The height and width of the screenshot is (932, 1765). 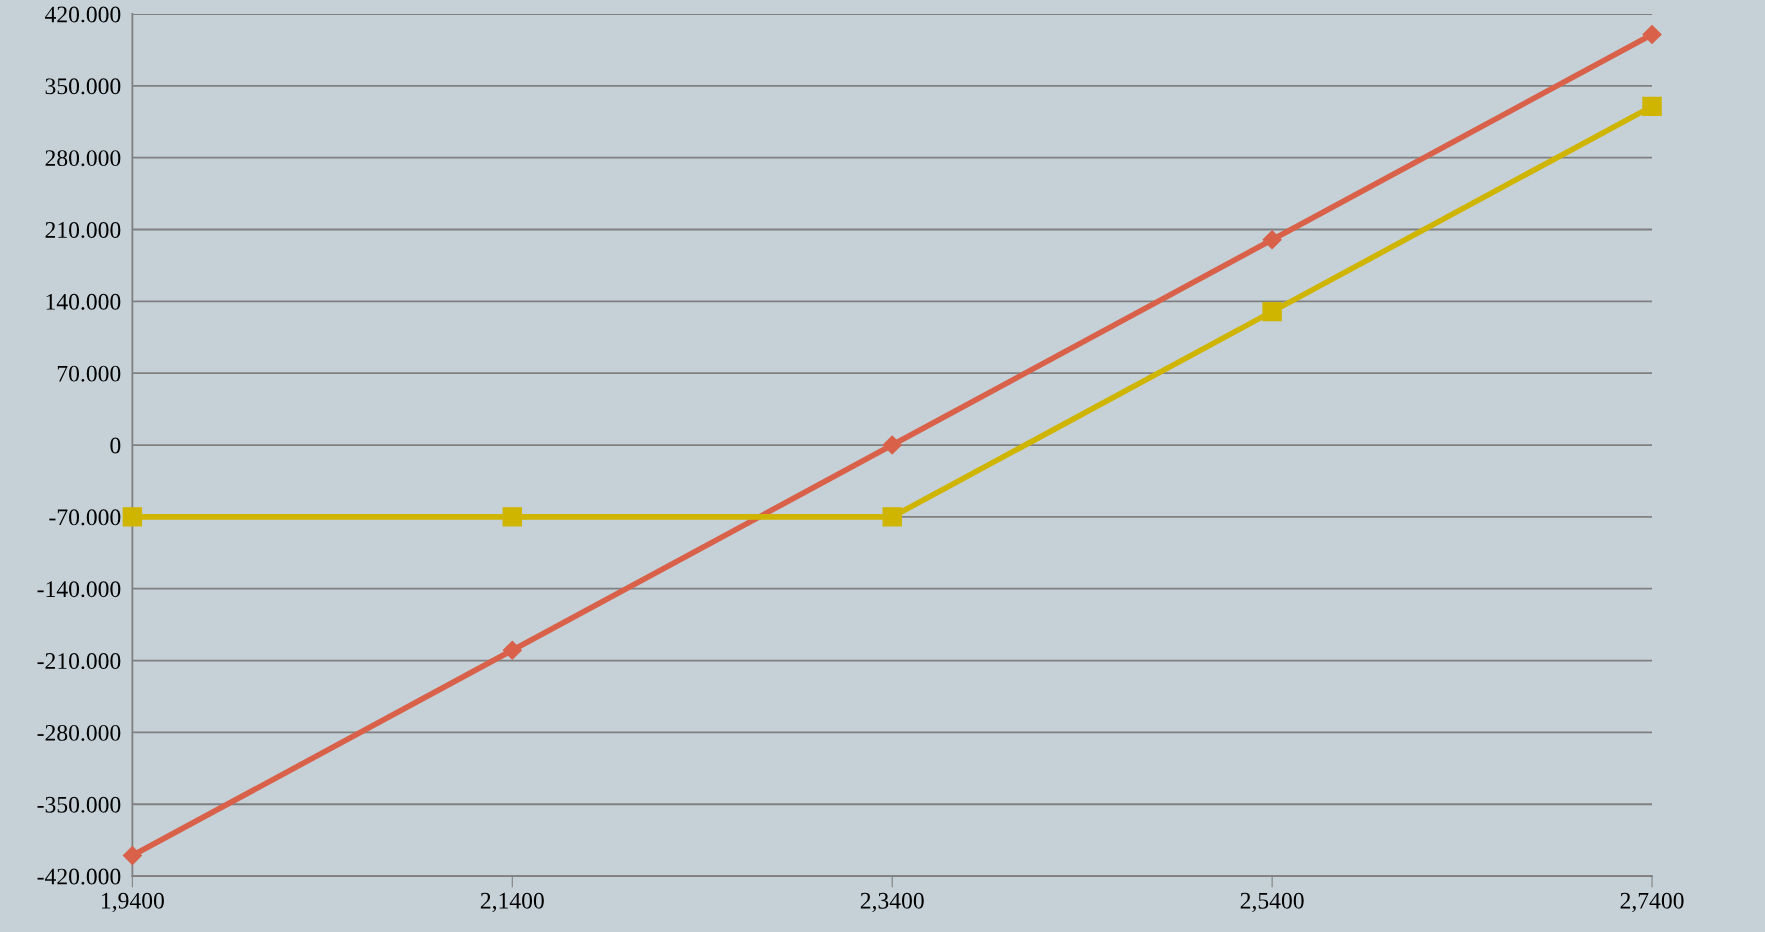 I want to click on y-tick-label: 0, so click(x=115, y=445).